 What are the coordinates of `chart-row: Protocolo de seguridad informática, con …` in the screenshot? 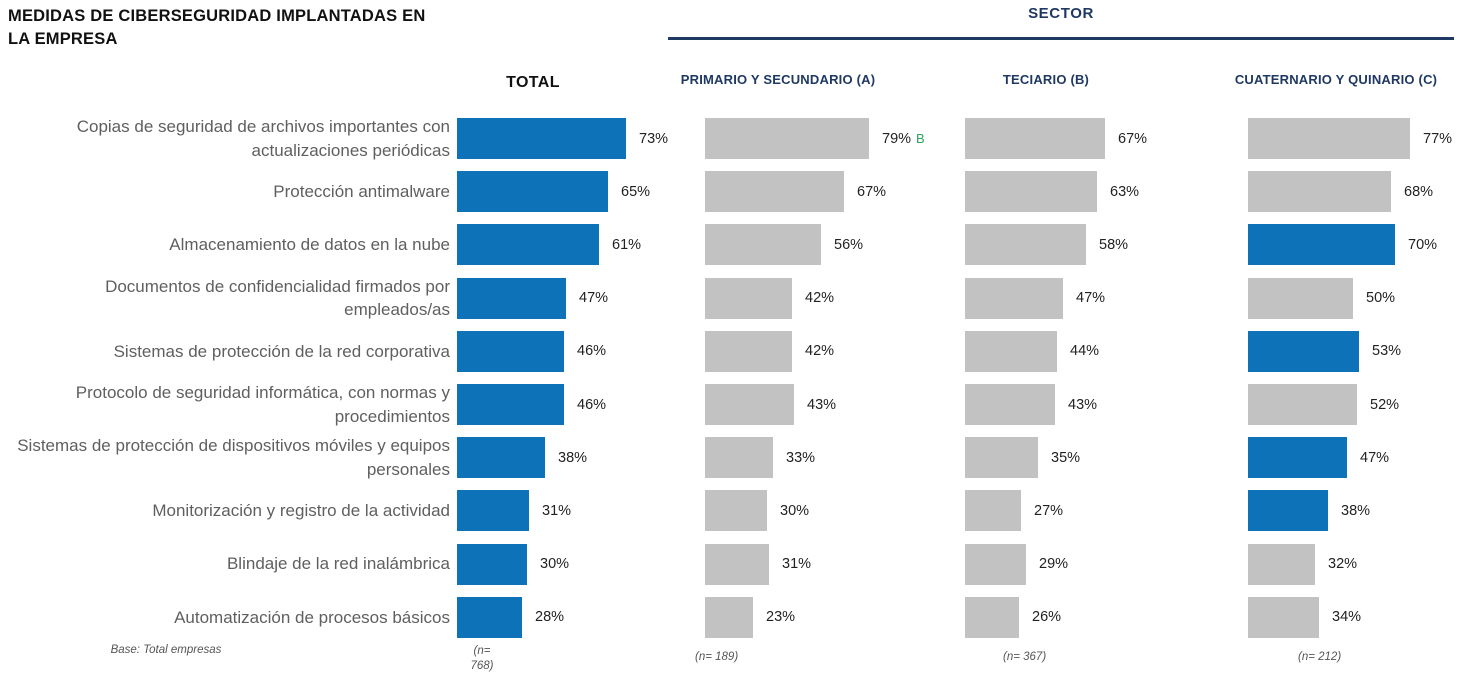 It's located at (731, 404).